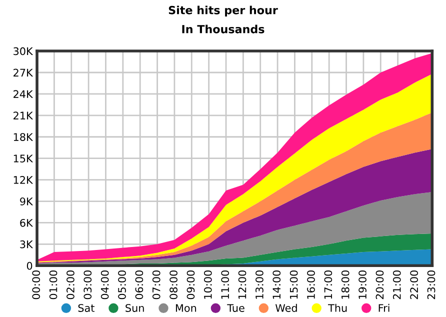  What do you see at coordinates (53, 285) in the screenshot?
I see `x-tick-label: 01:00` at bounding box center [53, 285].